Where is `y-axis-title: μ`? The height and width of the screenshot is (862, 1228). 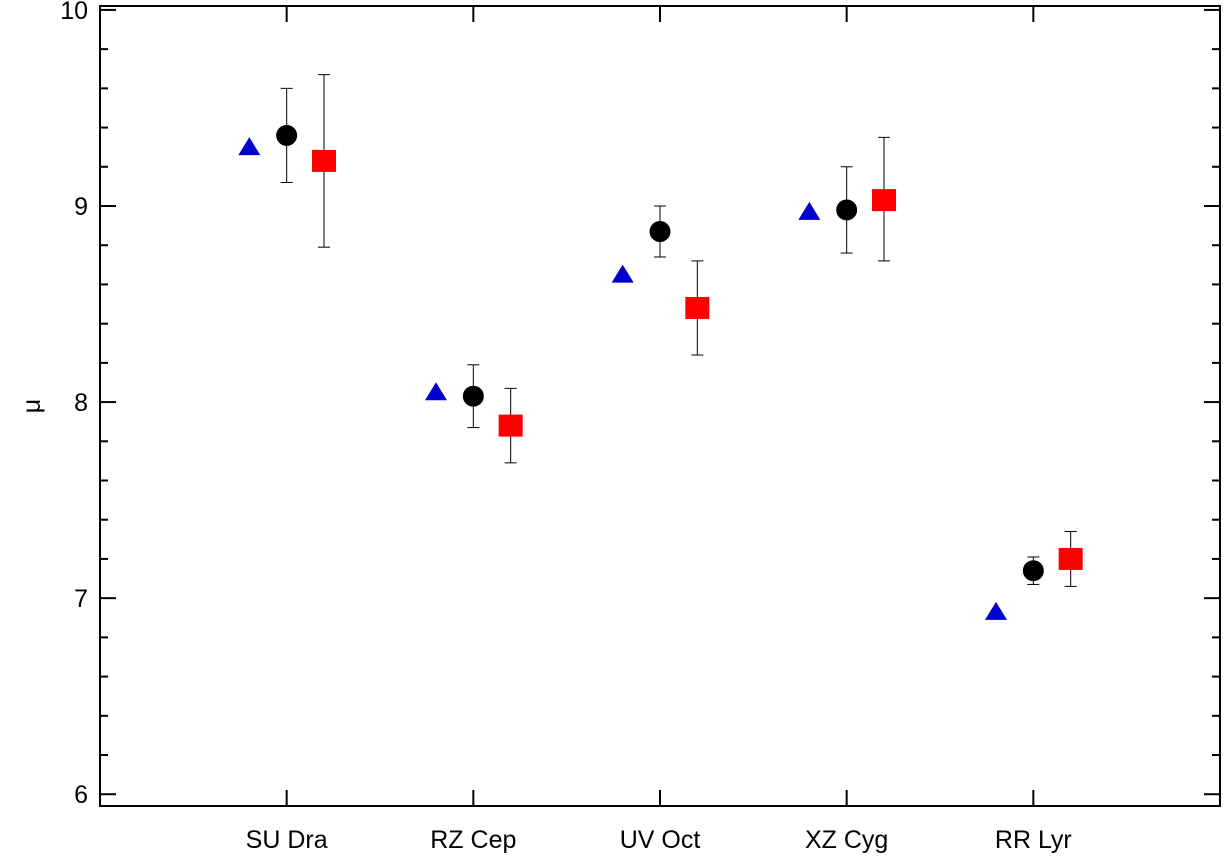 y-axis-title: μ is located at coordinates (32, 406).